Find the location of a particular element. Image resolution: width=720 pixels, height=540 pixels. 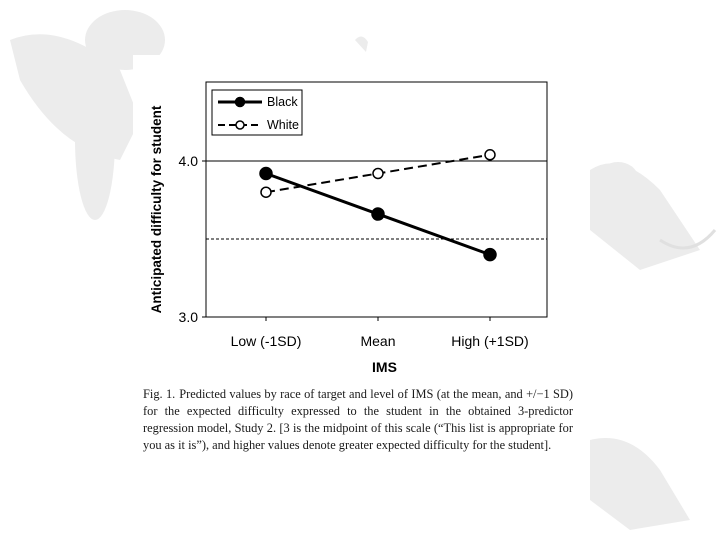

legend-marker-white is located at coordinates (240, 125).